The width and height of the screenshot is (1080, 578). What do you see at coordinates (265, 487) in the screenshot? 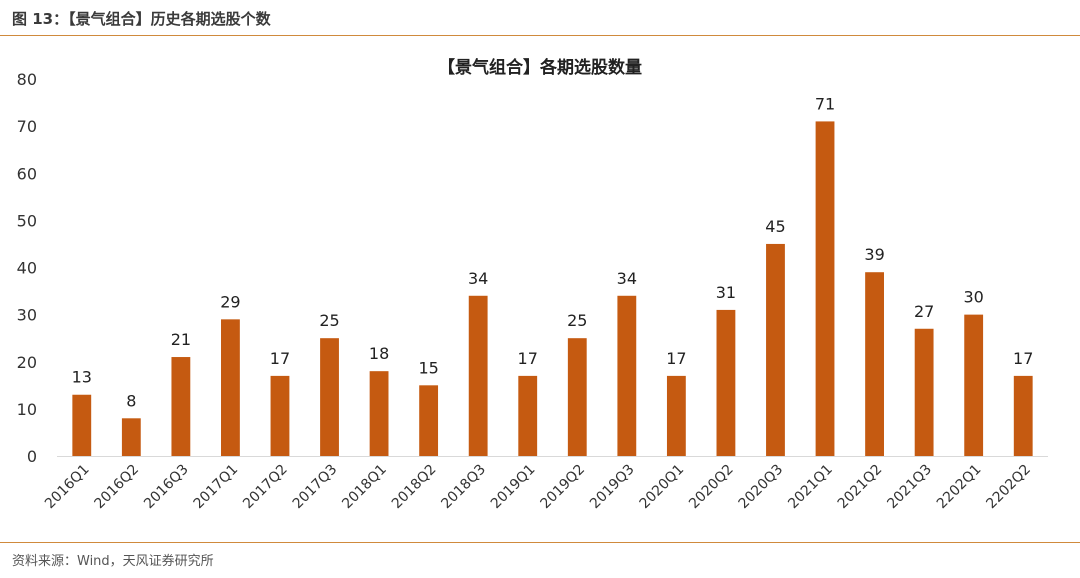
I see `x-tick-label: 2017Q2` at bounding box center [265, 487].